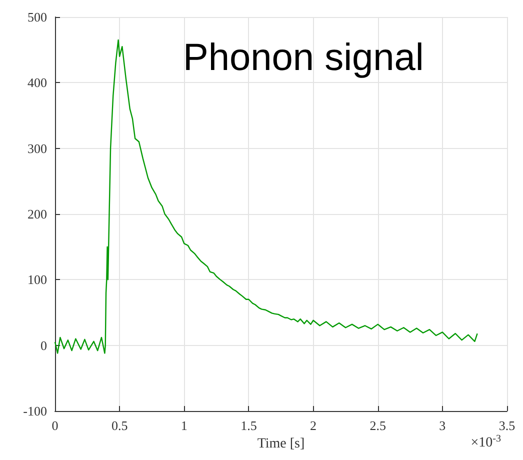 This screenshot has width=523, height=460. Describe the element at coordinates (281, 444) in the screenshot. I see `x-axis-title: Time [s]` at that location.